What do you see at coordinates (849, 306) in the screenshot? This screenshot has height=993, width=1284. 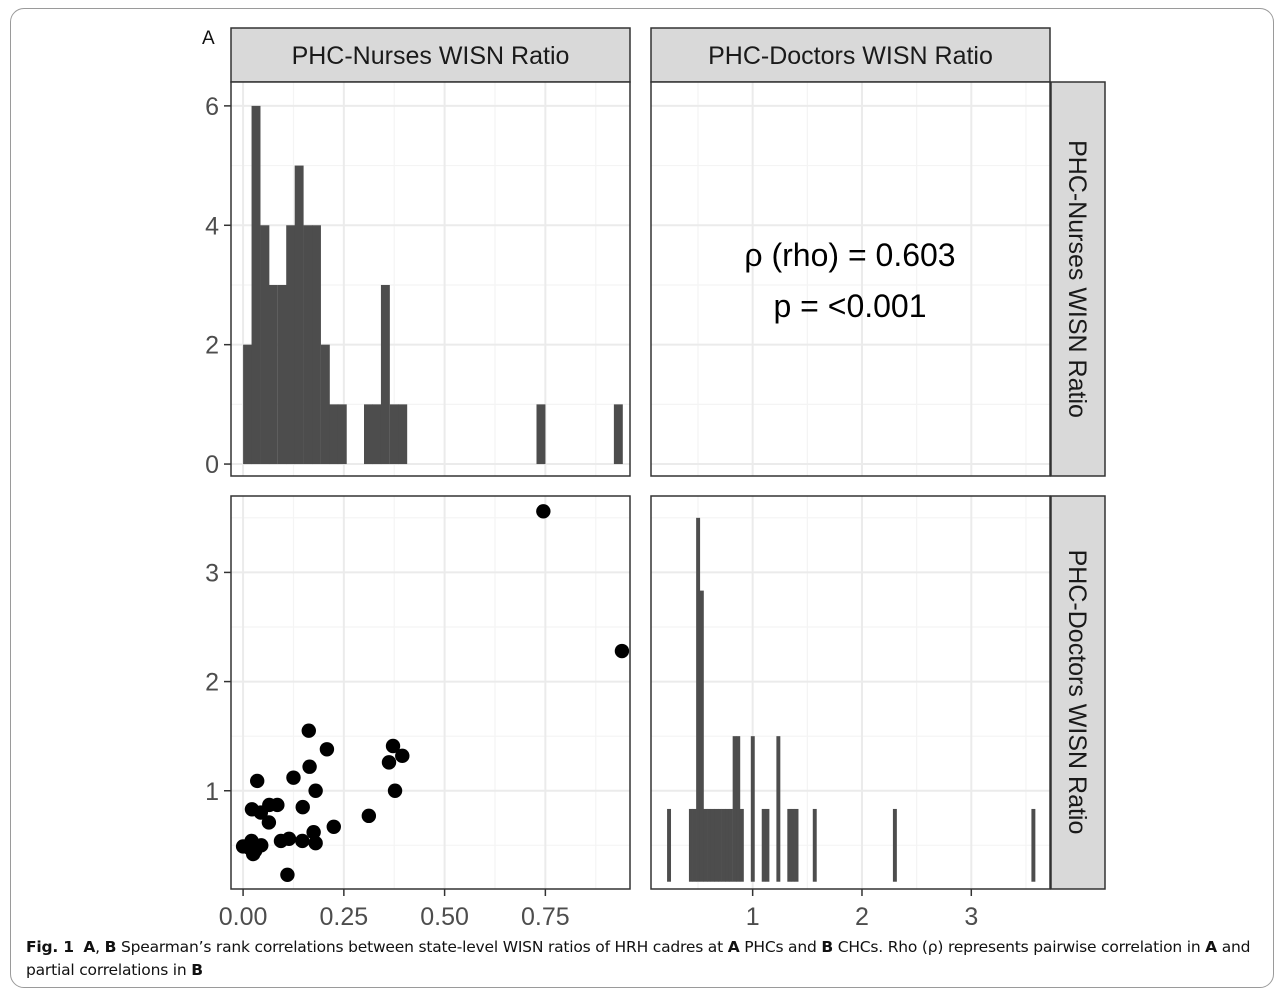 I see `p-value-text: p = <0.001` at bounding box center [849, 306].